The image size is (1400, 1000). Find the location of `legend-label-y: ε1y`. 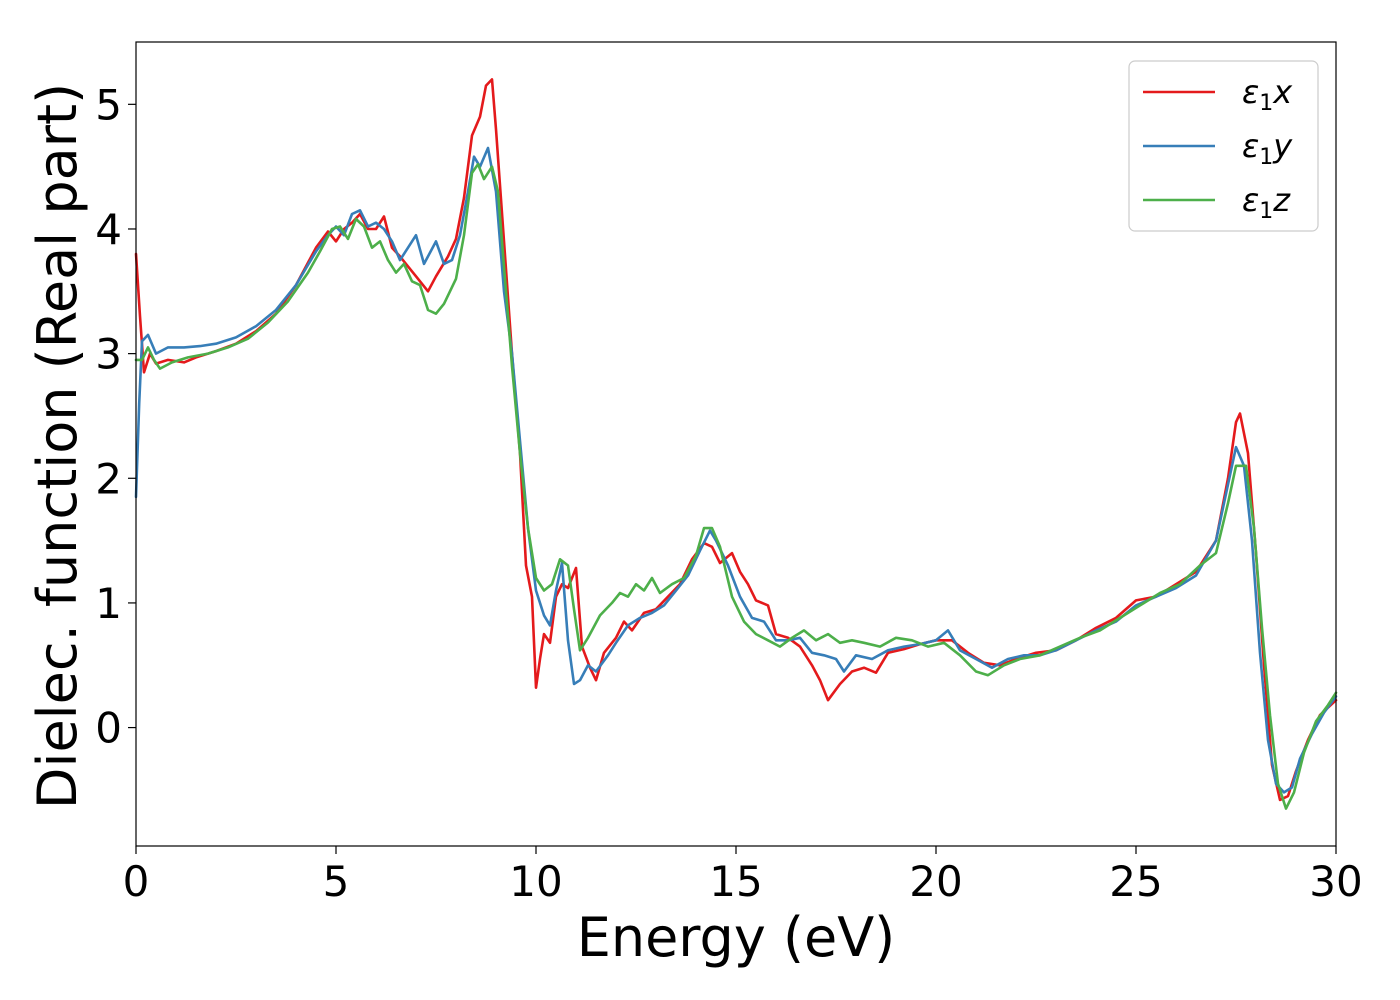

legend-label-y: ε1y is located at coordinates (1267, 148).